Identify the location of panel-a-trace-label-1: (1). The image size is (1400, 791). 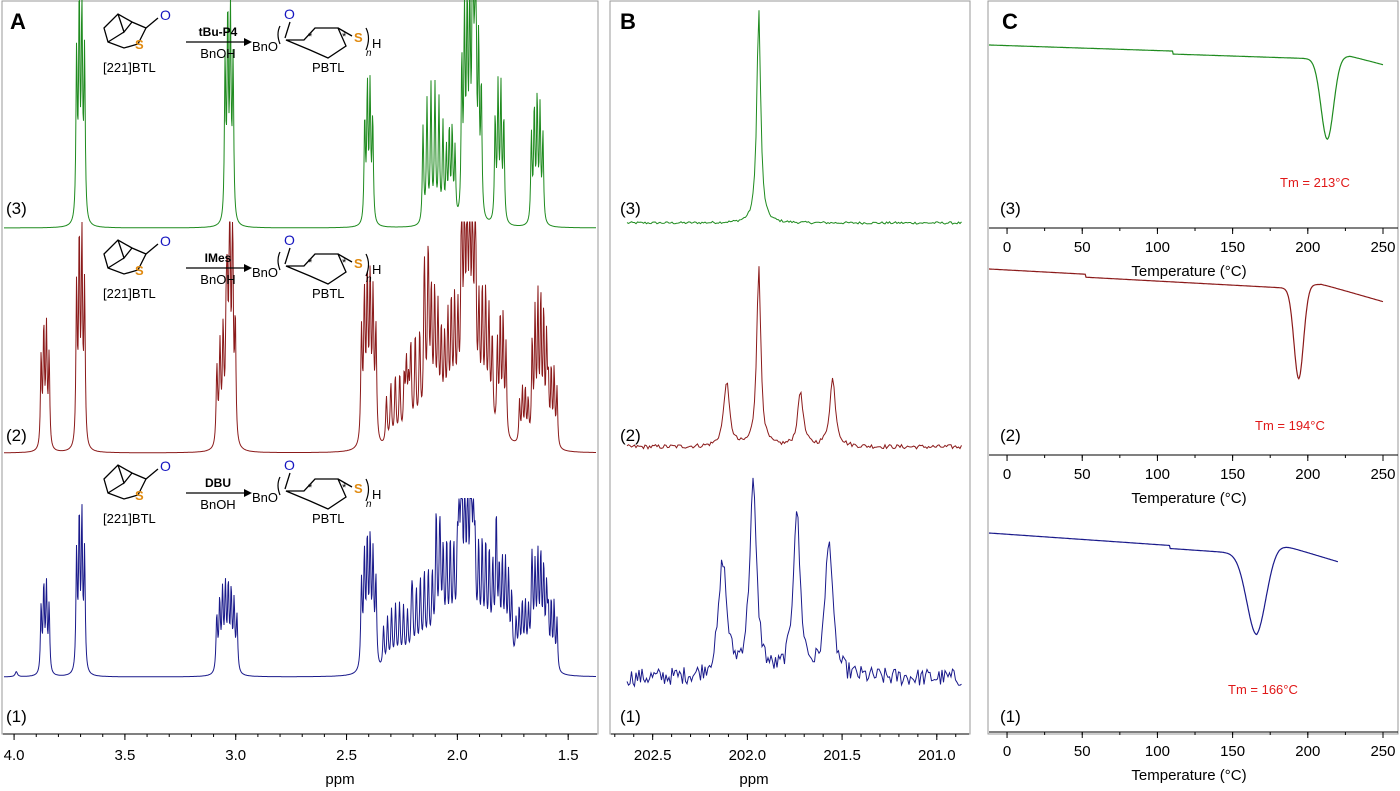
(16, 716).